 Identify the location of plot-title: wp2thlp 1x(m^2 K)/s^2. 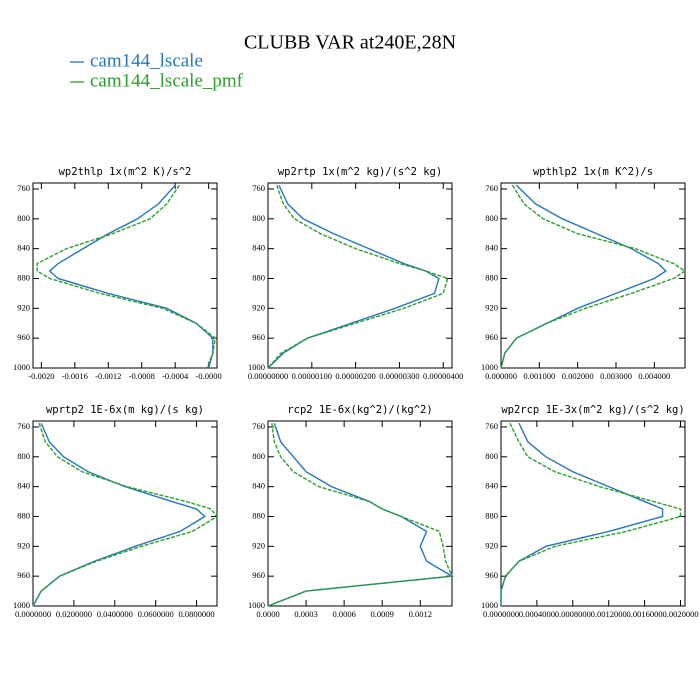
(125, 172).